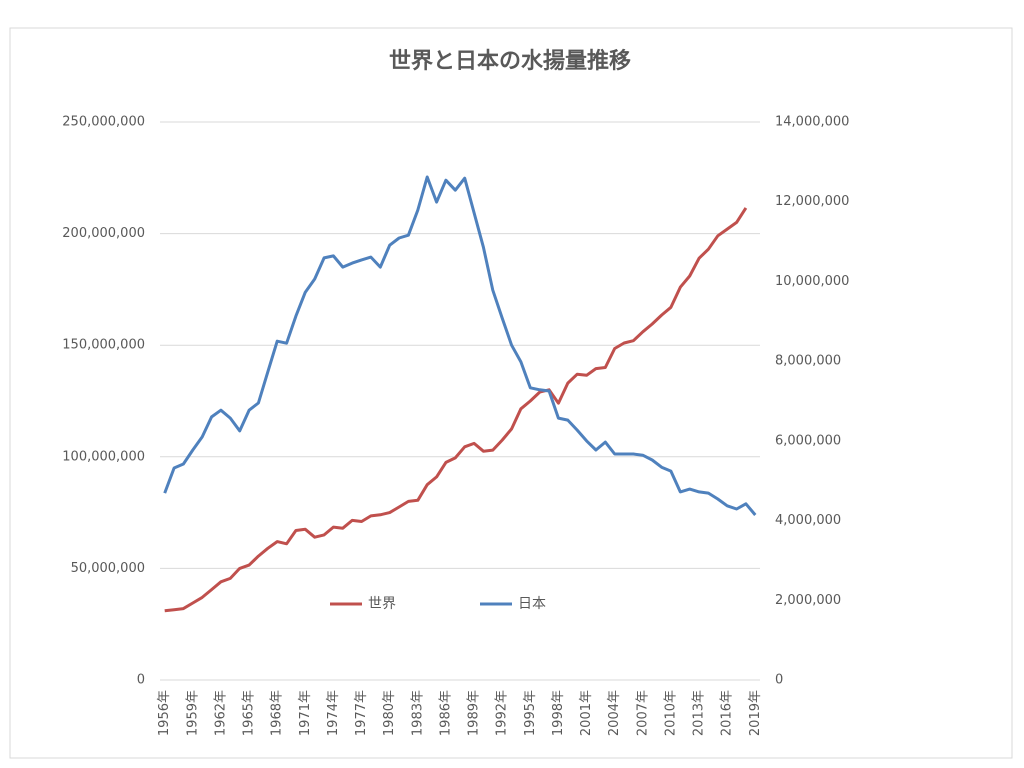  What do you see at coordinates (642, 713) in the screenshot?
I see `x-tick-label: 2007年` at bounding box center [642, 713].